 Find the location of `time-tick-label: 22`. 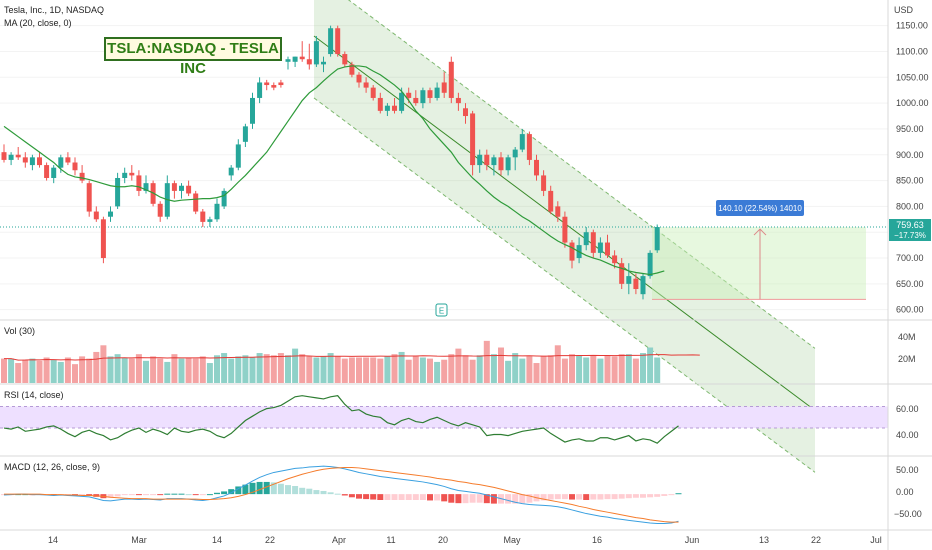

time-tick-label: 22 is located at coordinates (270, 540).